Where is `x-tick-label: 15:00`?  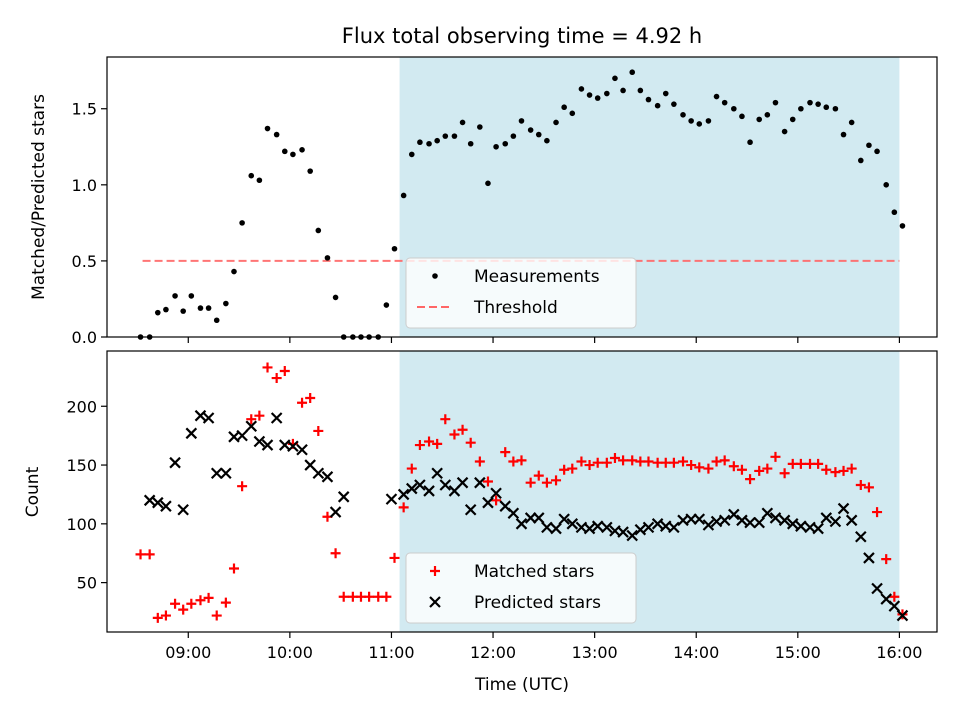
x-tick-label: 15:00 is located at coordinates (798, 652).